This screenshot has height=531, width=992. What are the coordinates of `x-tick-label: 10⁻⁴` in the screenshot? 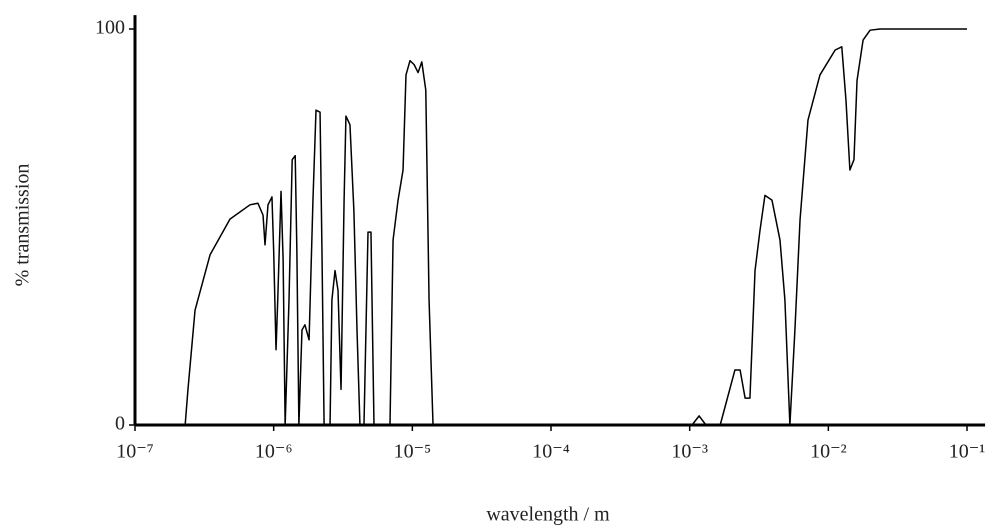 It's located at (551, 452).